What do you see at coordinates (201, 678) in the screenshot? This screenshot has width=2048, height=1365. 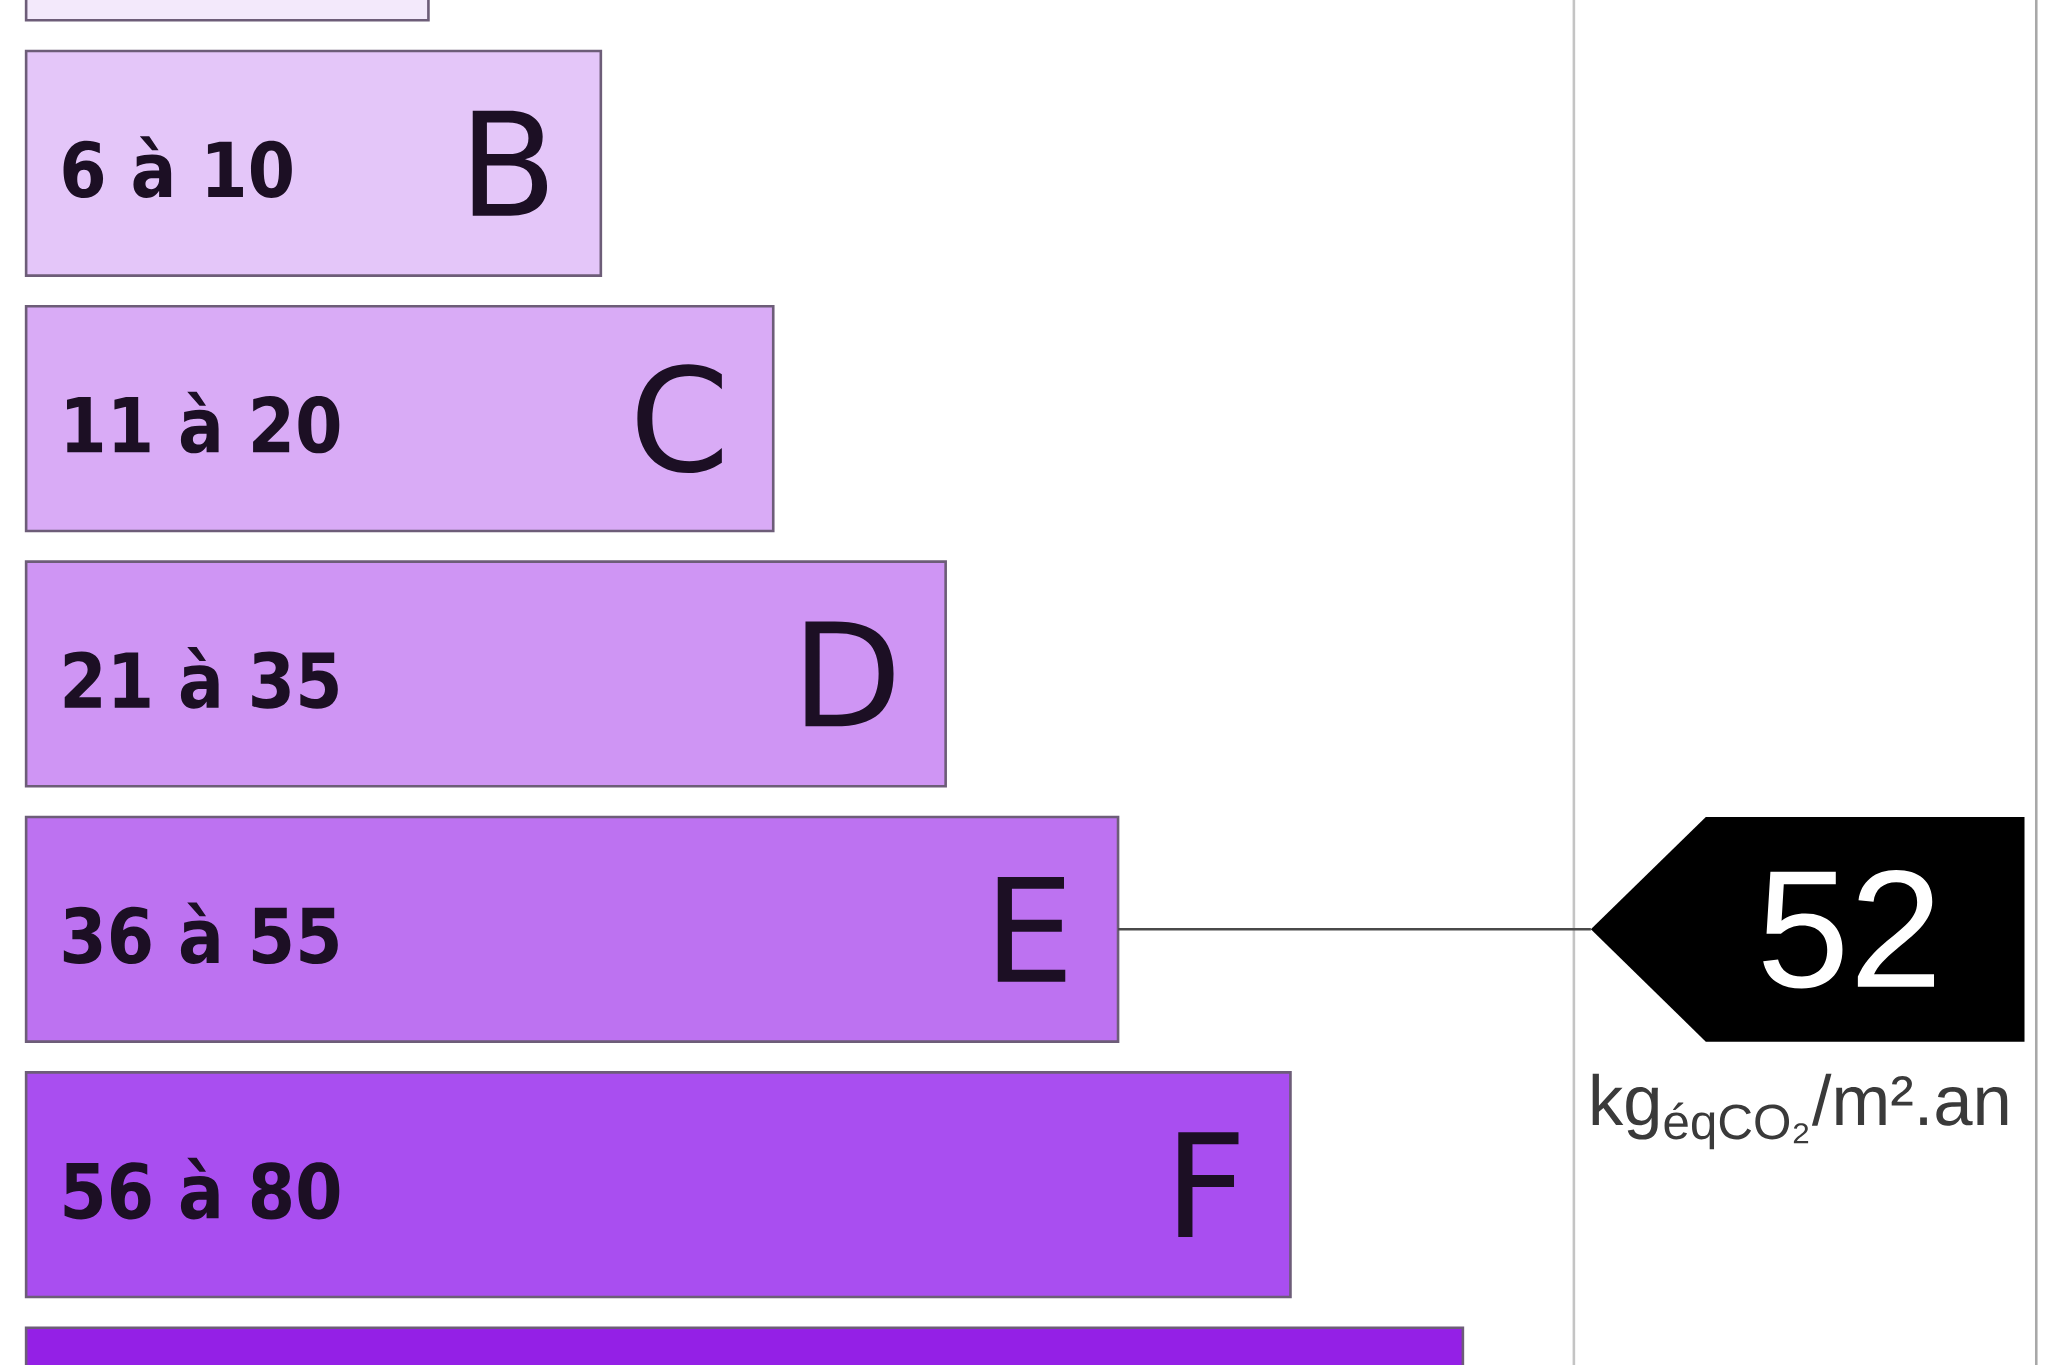 I see `annotation: 21 à 35` at bounding box center [201, 678].